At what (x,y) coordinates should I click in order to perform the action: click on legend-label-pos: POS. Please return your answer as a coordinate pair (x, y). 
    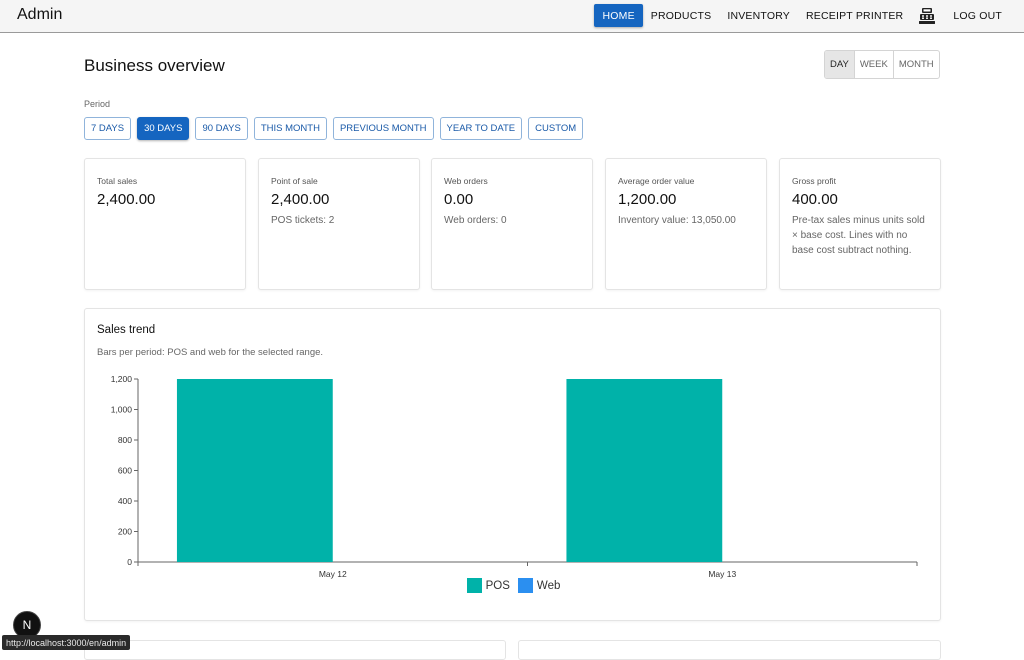
    Looking at the image, I should click on (497, 585).